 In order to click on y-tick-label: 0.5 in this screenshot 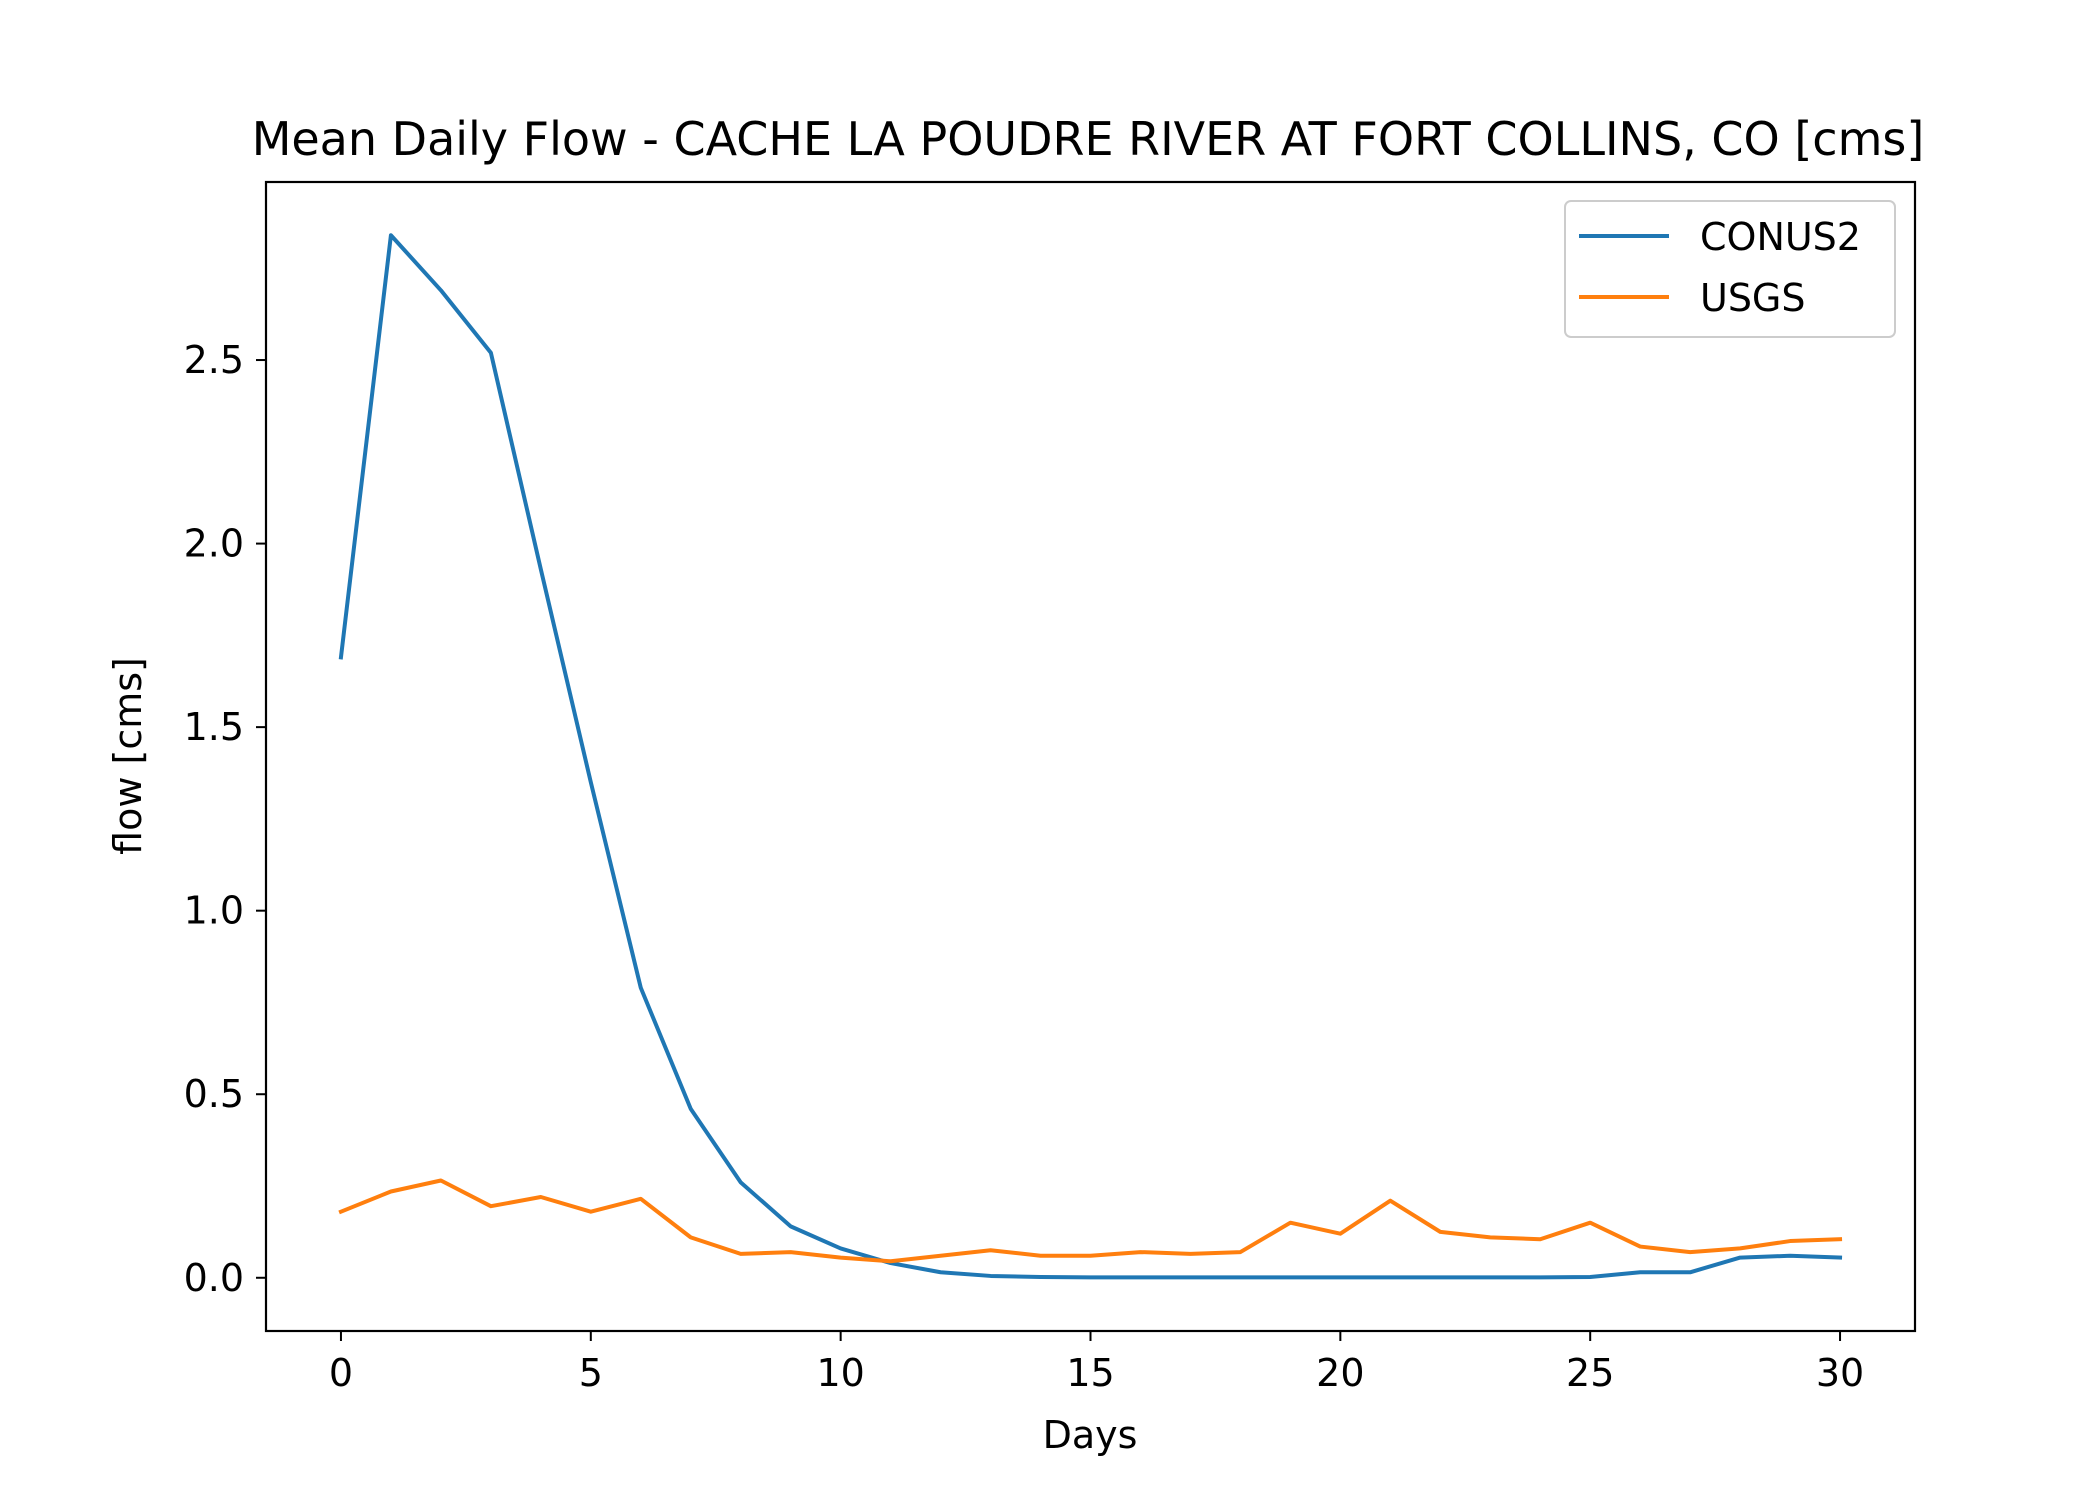, I will do `click(214, 1094)`.